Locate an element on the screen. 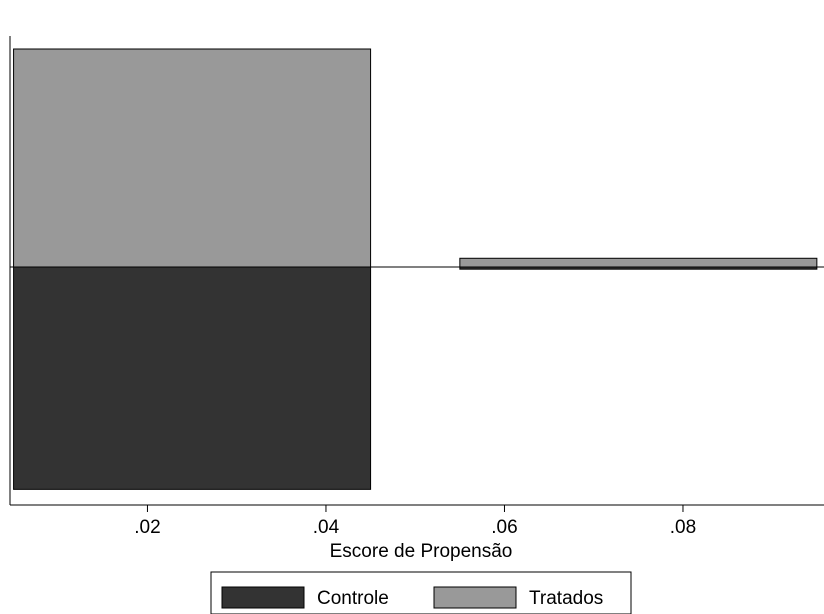 This screenshot has width=824, height=614. legend: Controle Tratados is located at coordinates (421, 592).